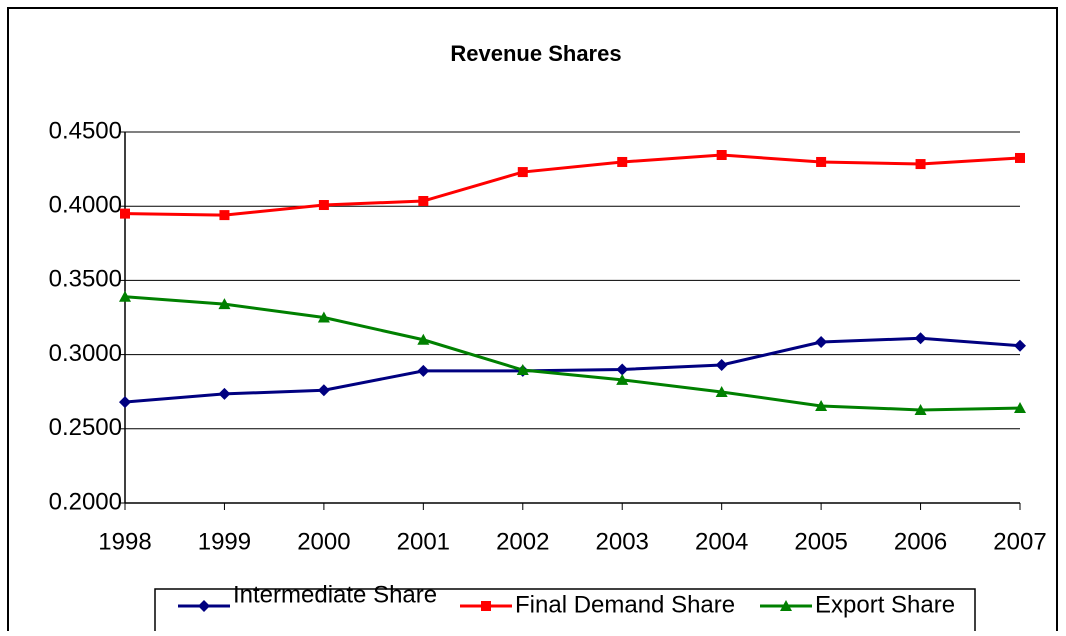 Image resolution: width=1066 pixels, height=636 pixels. What do you see at coordinates (124, 541) in the screenshot?
I see `x-tick-label: 1998` at bounding box center [124, 541].